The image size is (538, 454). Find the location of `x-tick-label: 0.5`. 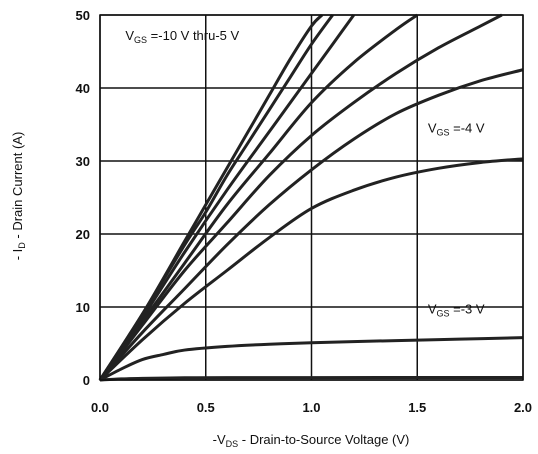

x-tick-label: 0.5 is located at coordinates (206, 407).